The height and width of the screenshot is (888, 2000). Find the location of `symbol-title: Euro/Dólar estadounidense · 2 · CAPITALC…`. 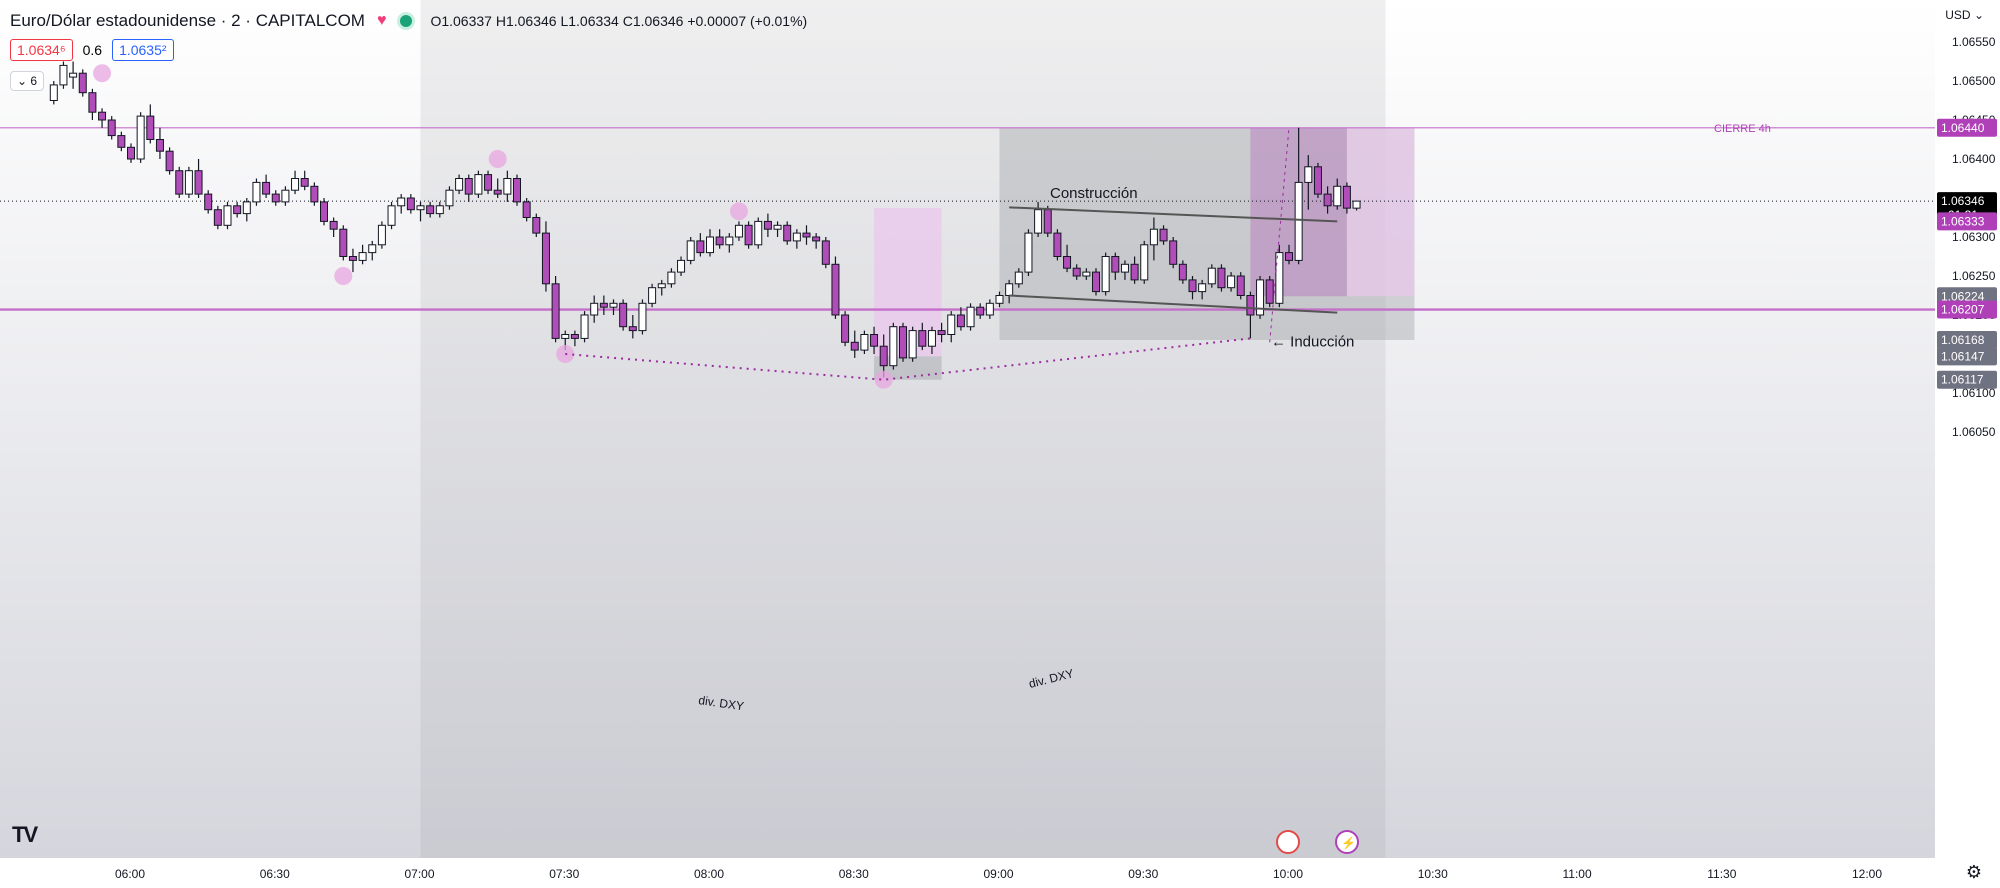

symbol-title: Euro/Dólar estadounidense · 2 · CAPITALC… is located at coordinates (187, 20).